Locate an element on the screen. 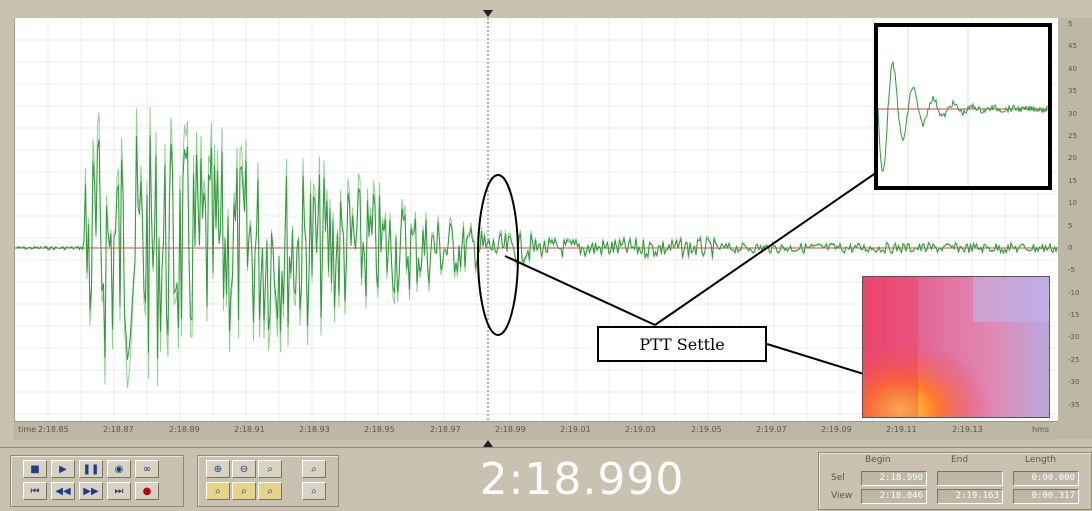 The width and height of the screenshot is (1092, 511). end-header: End is located at coordinates (960, 460).